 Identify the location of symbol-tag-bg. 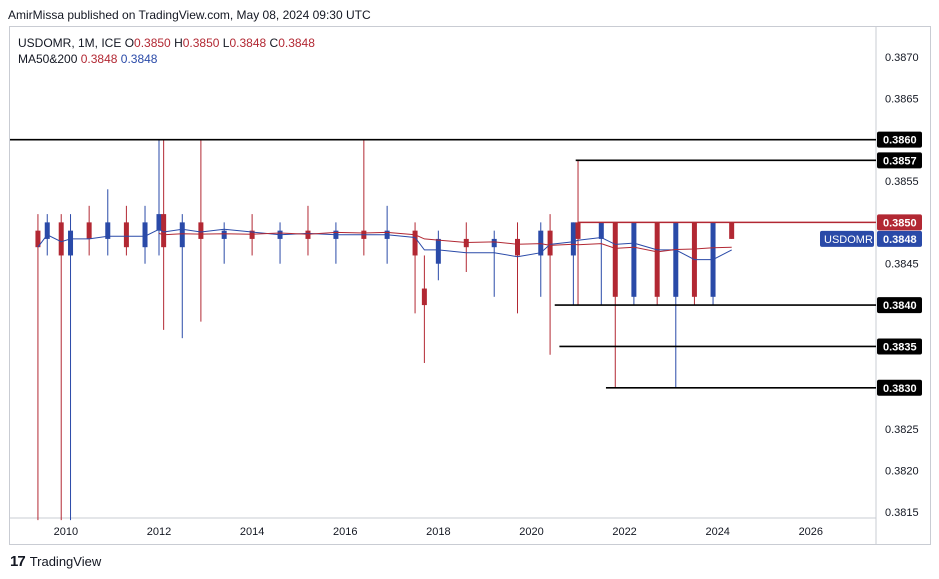
(847, 238).